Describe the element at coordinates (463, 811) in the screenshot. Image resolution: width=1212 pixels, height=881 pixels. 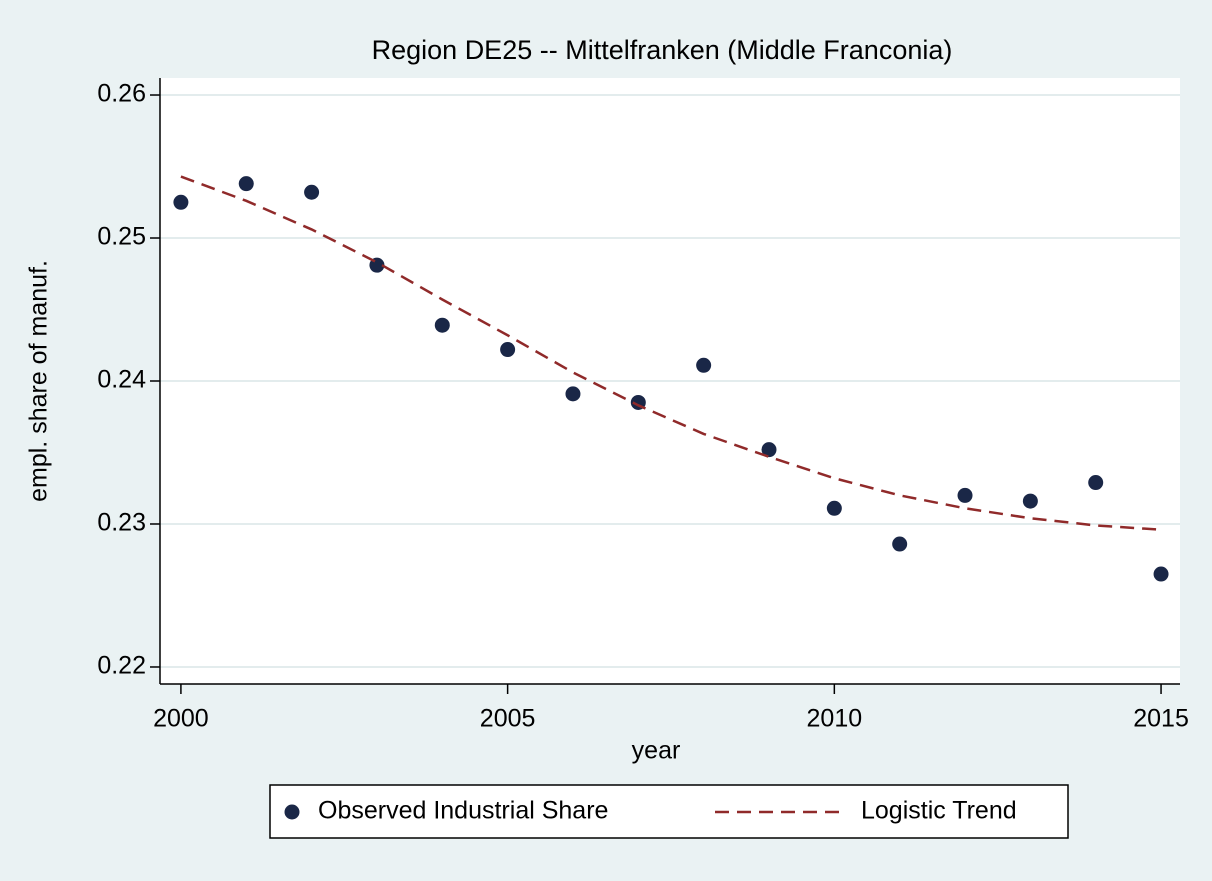
I see `legend-label: Observed Industrial Share` at that location.